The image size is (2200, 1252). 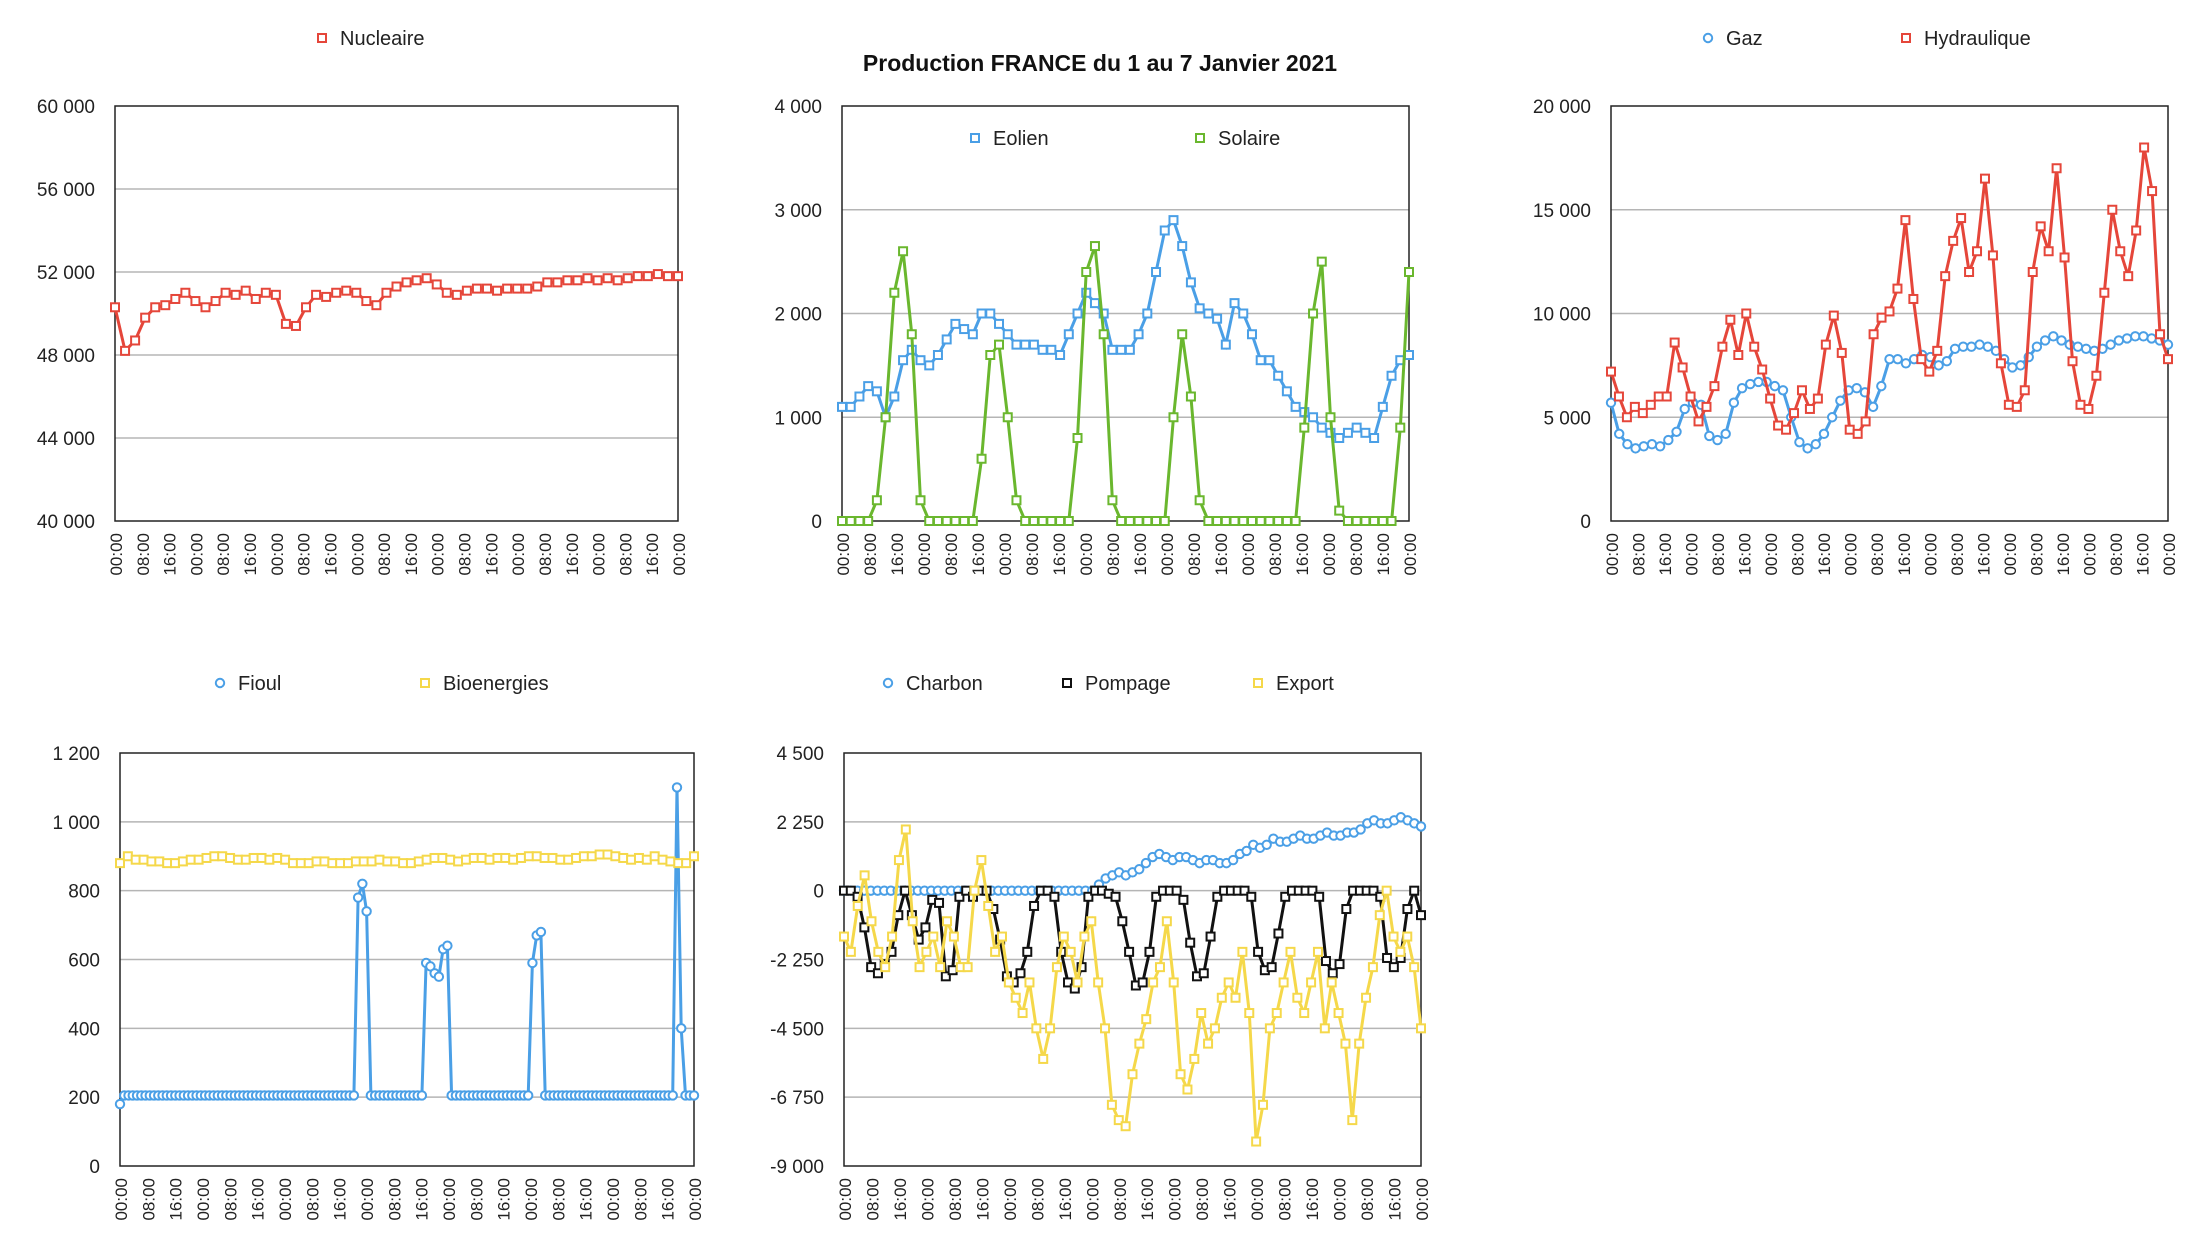 What do you see at coordinates (407, 859) in the screenshot?
I see `series-bioenergies` at bounding box center [407, 859].